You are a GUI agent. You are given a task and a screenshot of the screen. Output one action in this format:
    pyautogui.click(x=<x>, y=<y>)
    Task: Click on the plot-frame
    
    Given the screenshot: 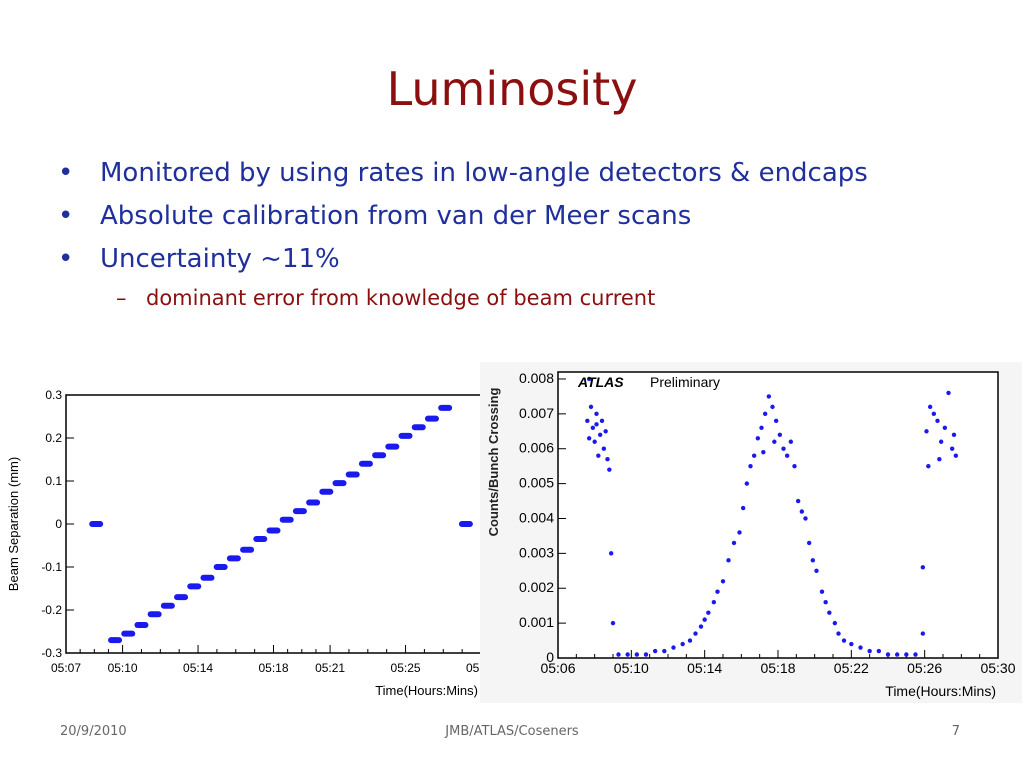 What is the action you would take?
    pyautogui.click(x=273, y=524)
    